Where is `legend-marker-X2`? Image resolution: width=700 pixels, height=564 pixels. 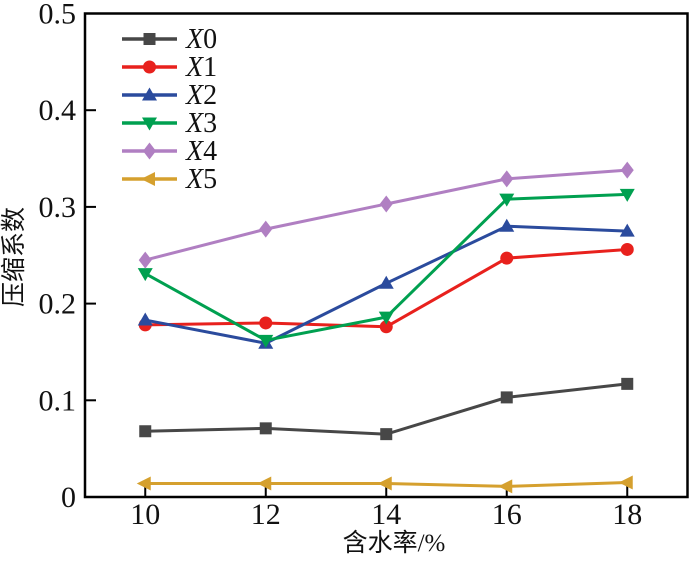 legend-marker-X2 is located at coordinates (149, 94).